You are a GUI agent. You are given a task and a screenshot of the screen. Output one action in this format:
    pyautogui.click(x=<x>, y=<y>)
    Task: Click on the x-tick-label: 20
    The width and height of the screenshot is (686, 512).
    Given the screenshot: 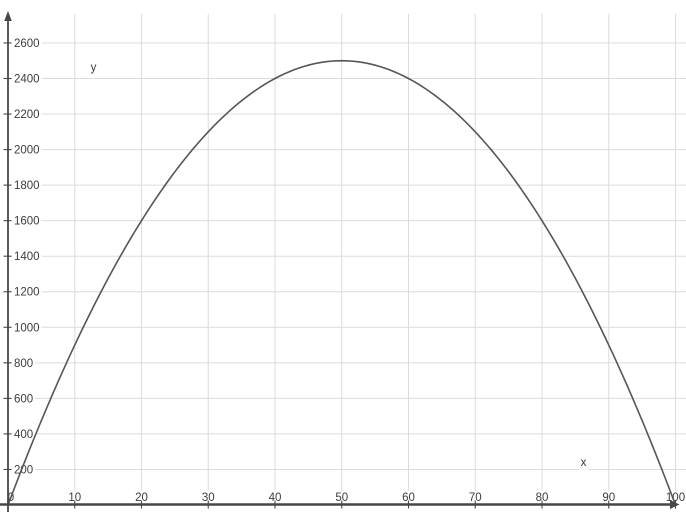 What is the action you would take?
    pyautogui.click(x=141, y=498)
    